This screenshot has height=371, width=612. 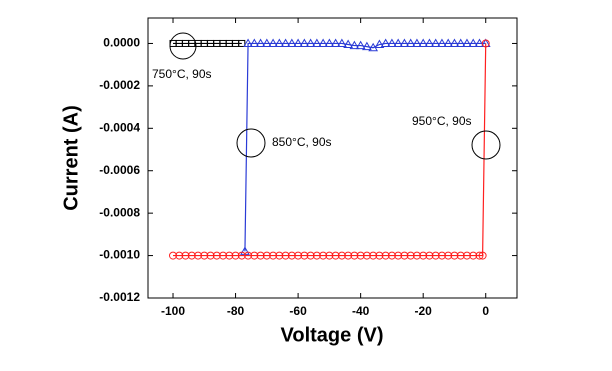 I want to click on x-tick-label: -20, so click(x=424, y=311).